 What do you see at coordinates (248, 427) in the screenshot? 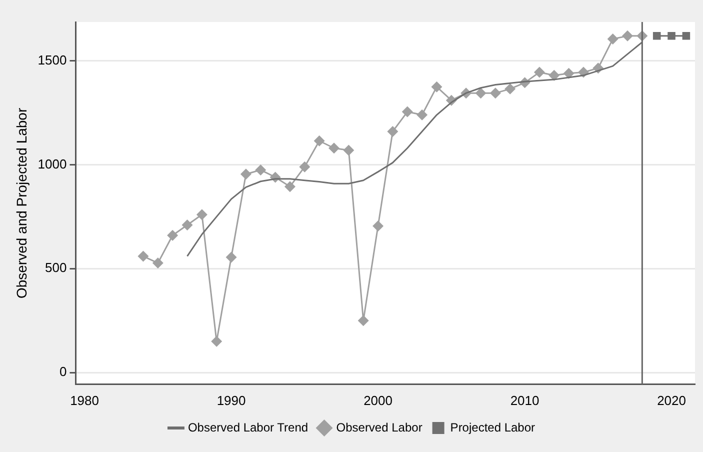
I see `legend-label: Observed Labor Trend` at bounding box center [248, 427].